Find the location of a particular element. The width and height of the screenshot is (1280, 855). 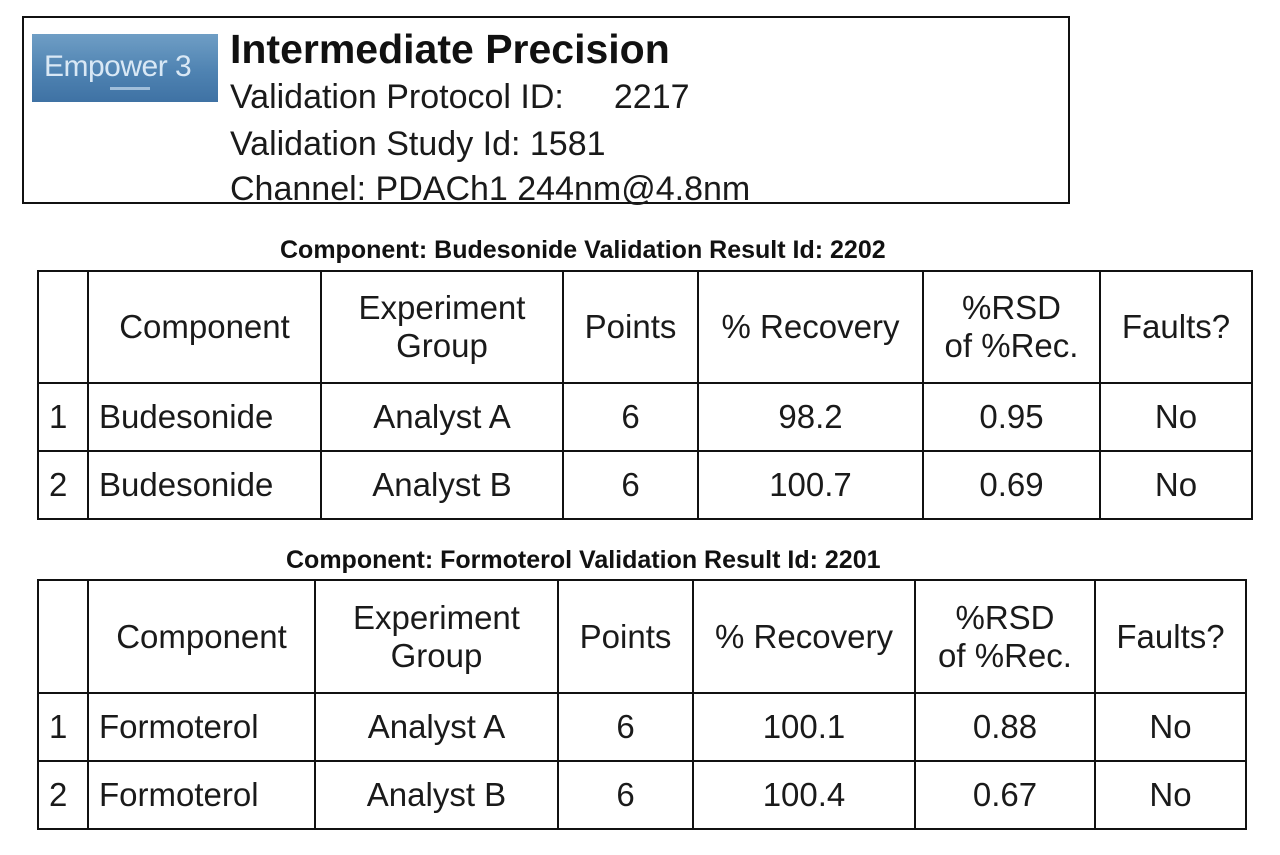

protocol-line: Validation Protocol ID: 2217 is located at coordinates (460, 97).